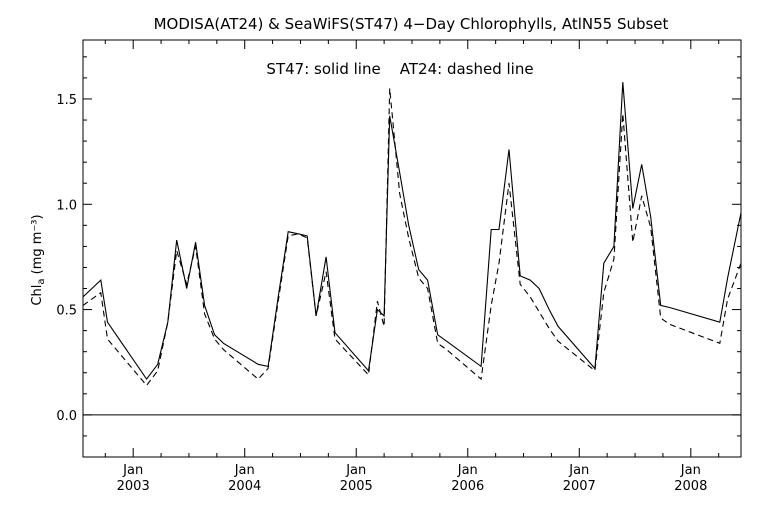  What do you see at coordinates (66, 100) in the screenshot?
I see `y-tick-label: 1.5` at bounding box center [66, 100].